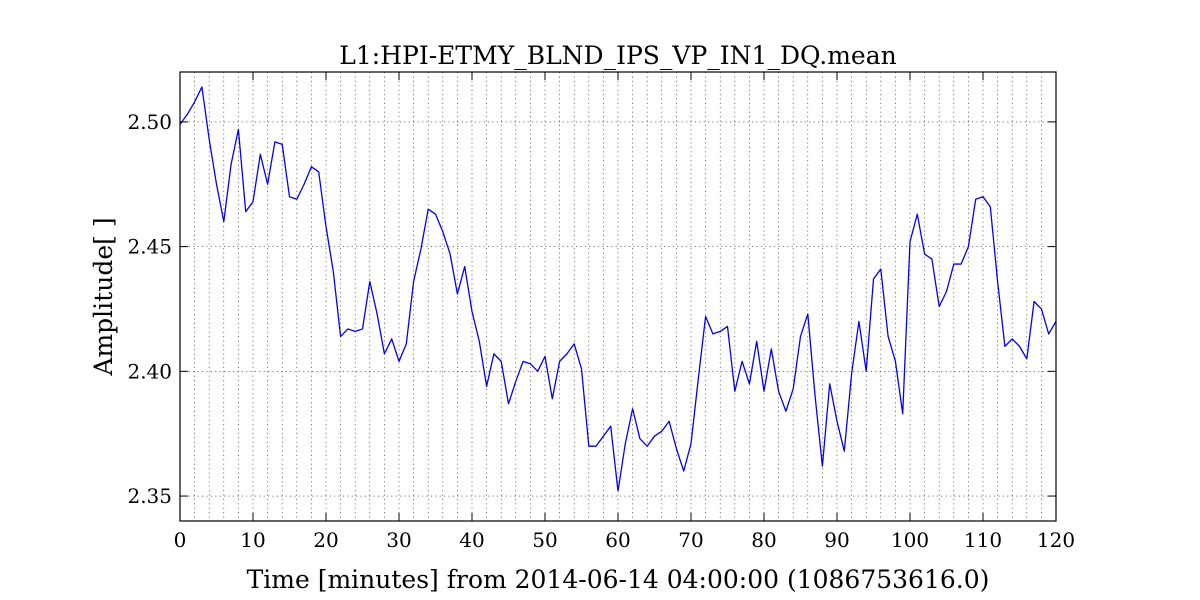 This screenshot has width=1200, height=600. What do you see at coordinates (149, 122) in the screenshot?
I see `y-tick-label: 2.50` at bounding box center [149, 122].